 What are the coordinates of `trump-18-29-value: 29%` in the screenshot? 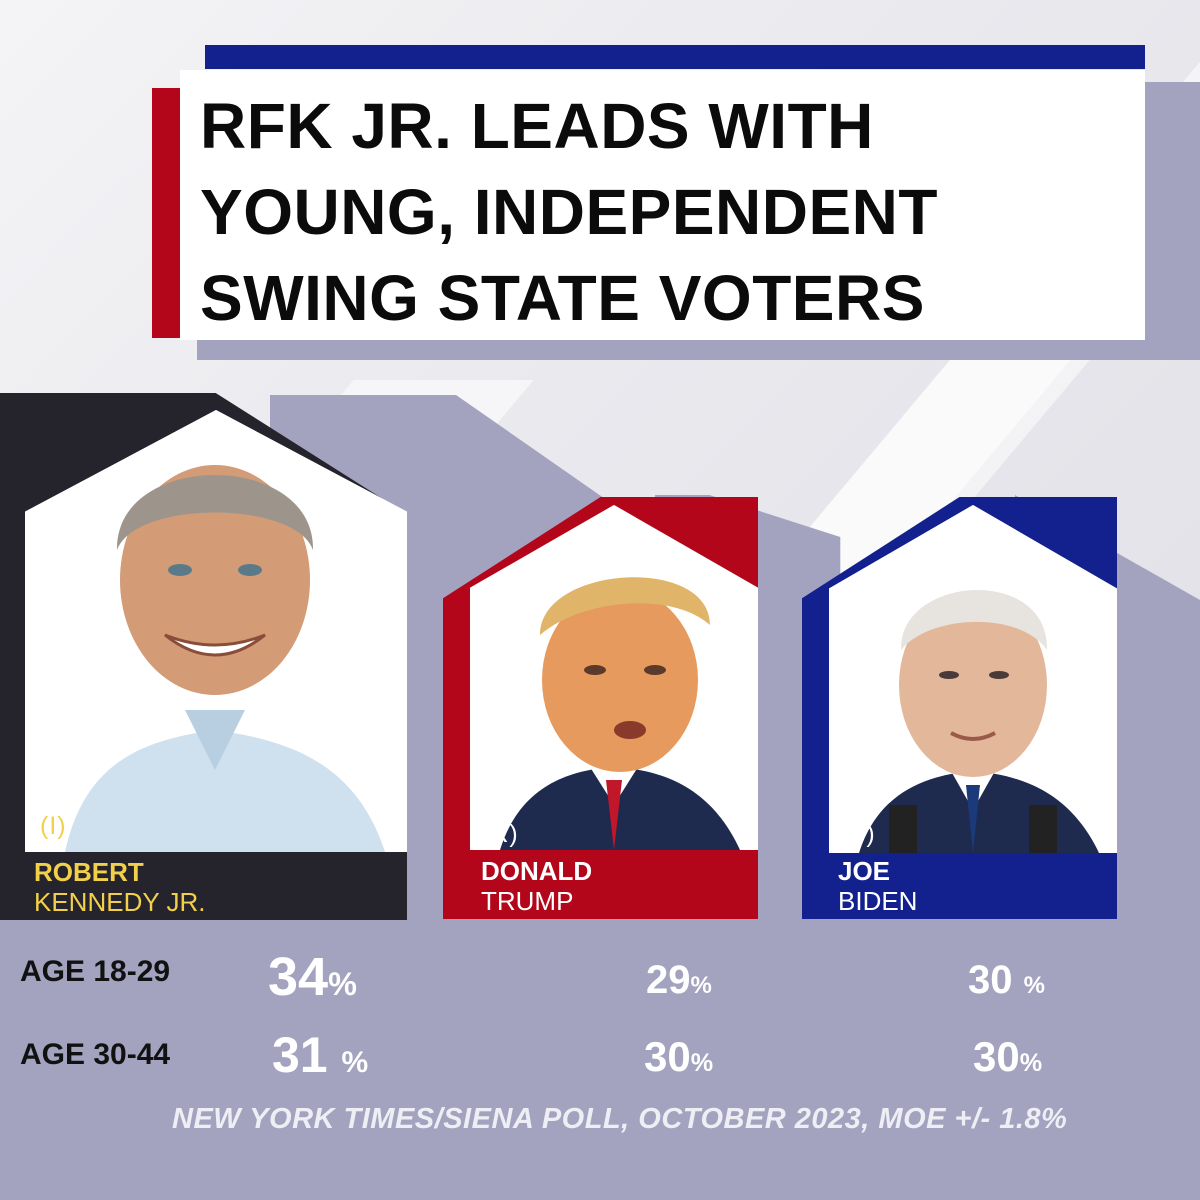 It's located at (679, 980).